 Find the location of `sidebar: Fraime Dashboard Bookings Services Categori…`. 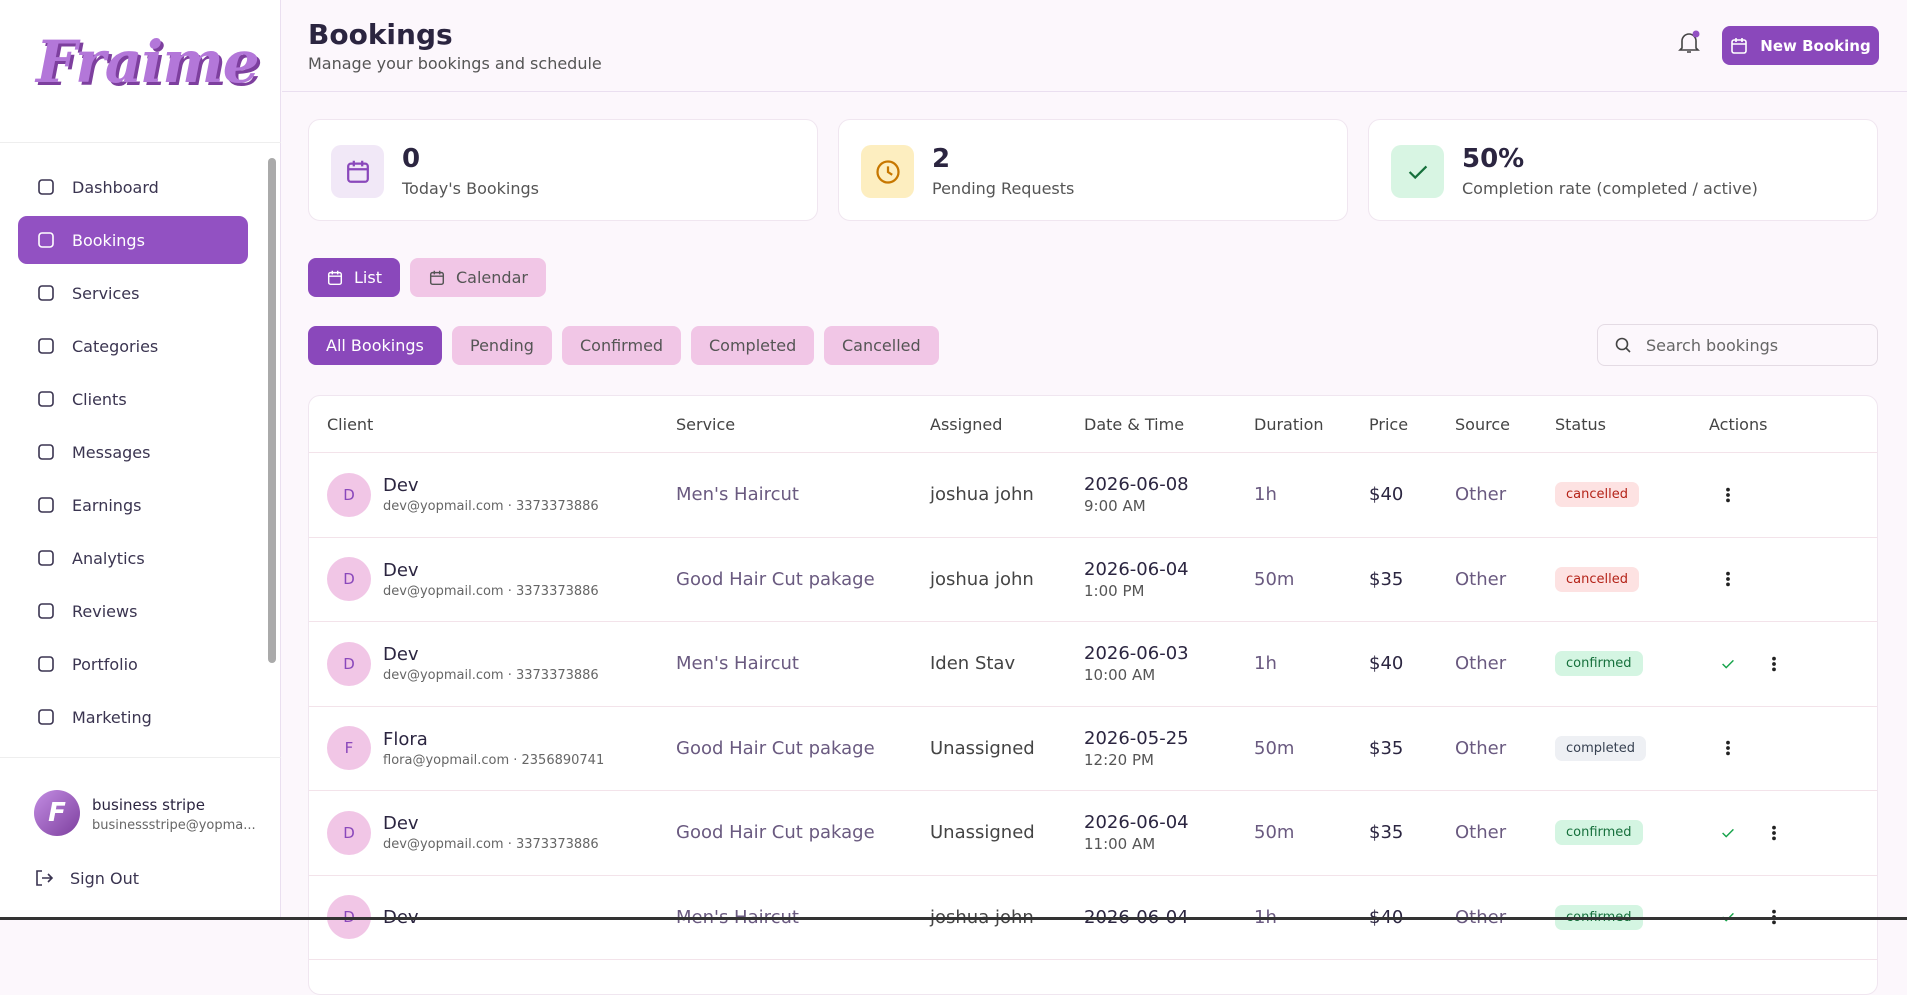

sidebar: Fraime Dashboard Bookings Services Categori… is located at coordinates (140, 460).